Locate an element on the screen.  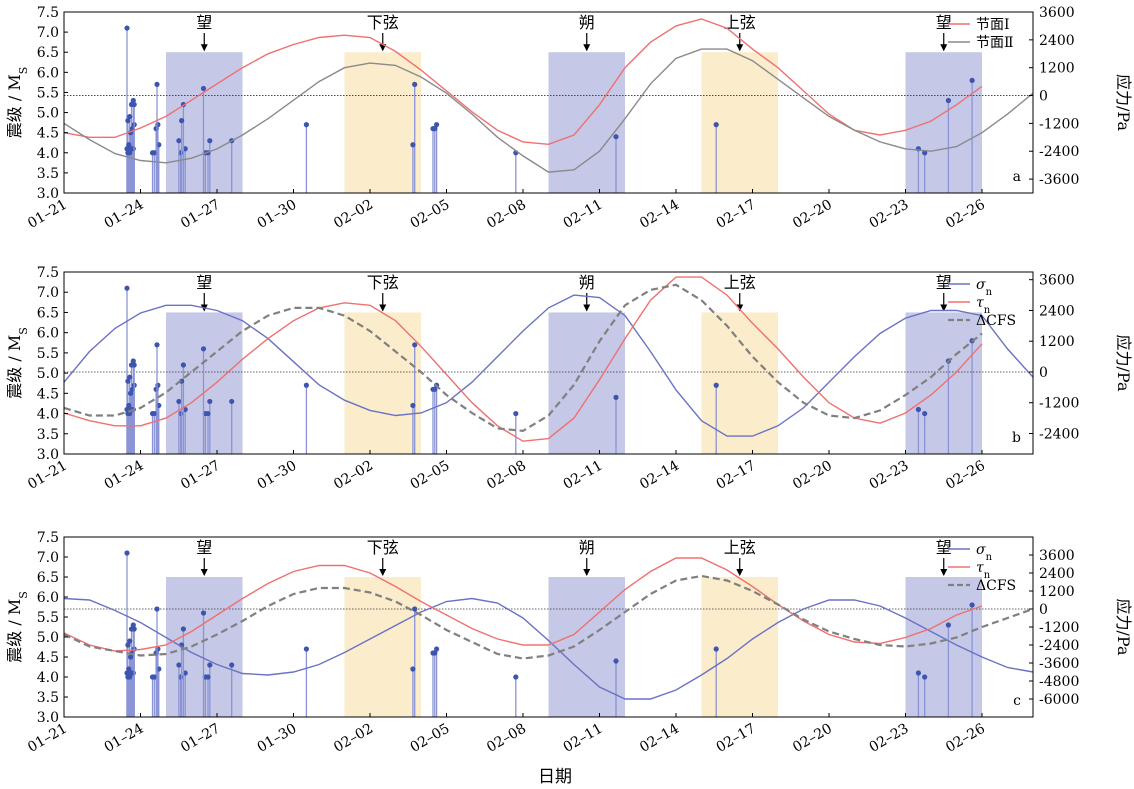
legend-label-sub: n is located at coordinates (989, 557).